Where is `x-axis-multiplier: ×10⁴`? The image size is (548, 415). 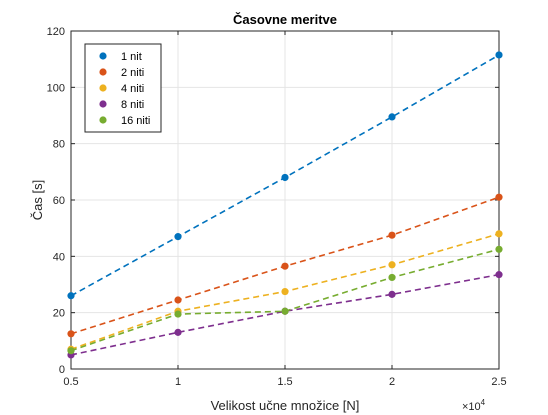
x-axis-multiplier: ×10⁴ is located at coordinates (474, 405).